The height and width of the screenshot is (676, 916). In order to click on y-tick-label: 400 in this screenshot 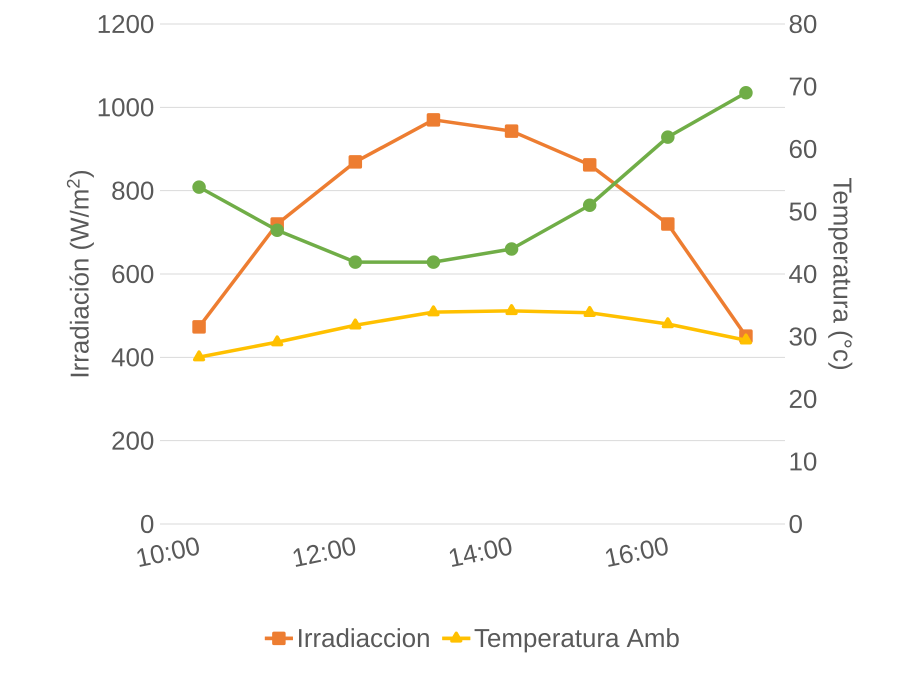, I will do `click(133, 357)`.